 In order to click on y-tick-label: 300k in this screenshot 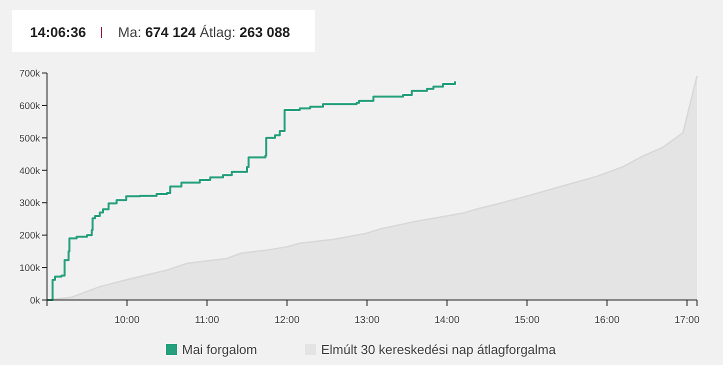, I will do `click(29, 204)`.